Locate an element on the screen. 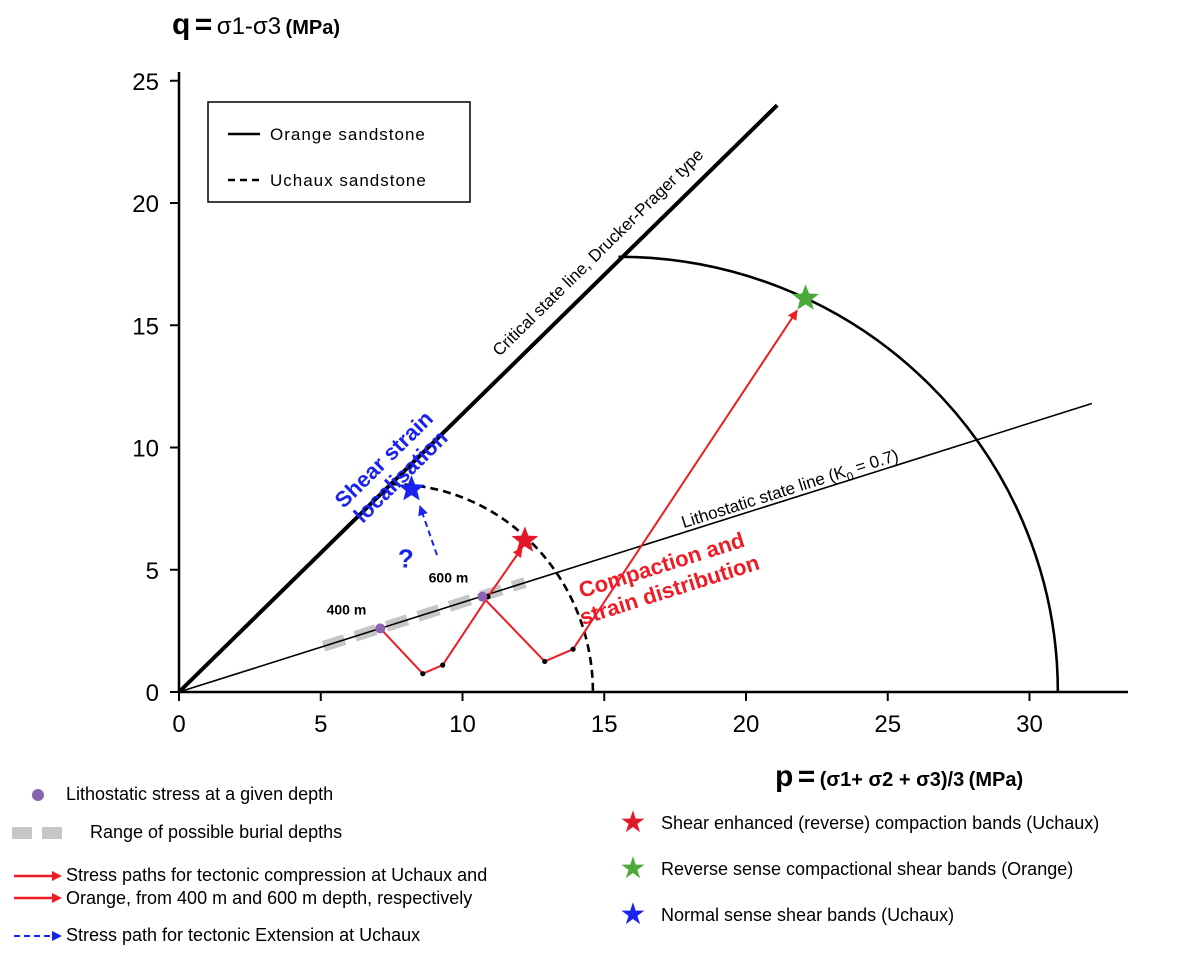 The height and width of the screenshot is (965, 1186). y-tick-label-25: 25 is located at coordinates (145, 82).